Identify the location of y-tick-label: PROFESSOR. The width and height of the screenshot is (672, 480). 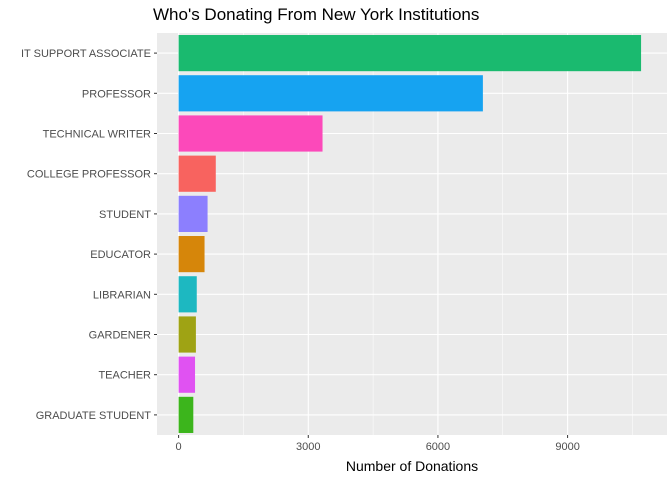
(116, 94).